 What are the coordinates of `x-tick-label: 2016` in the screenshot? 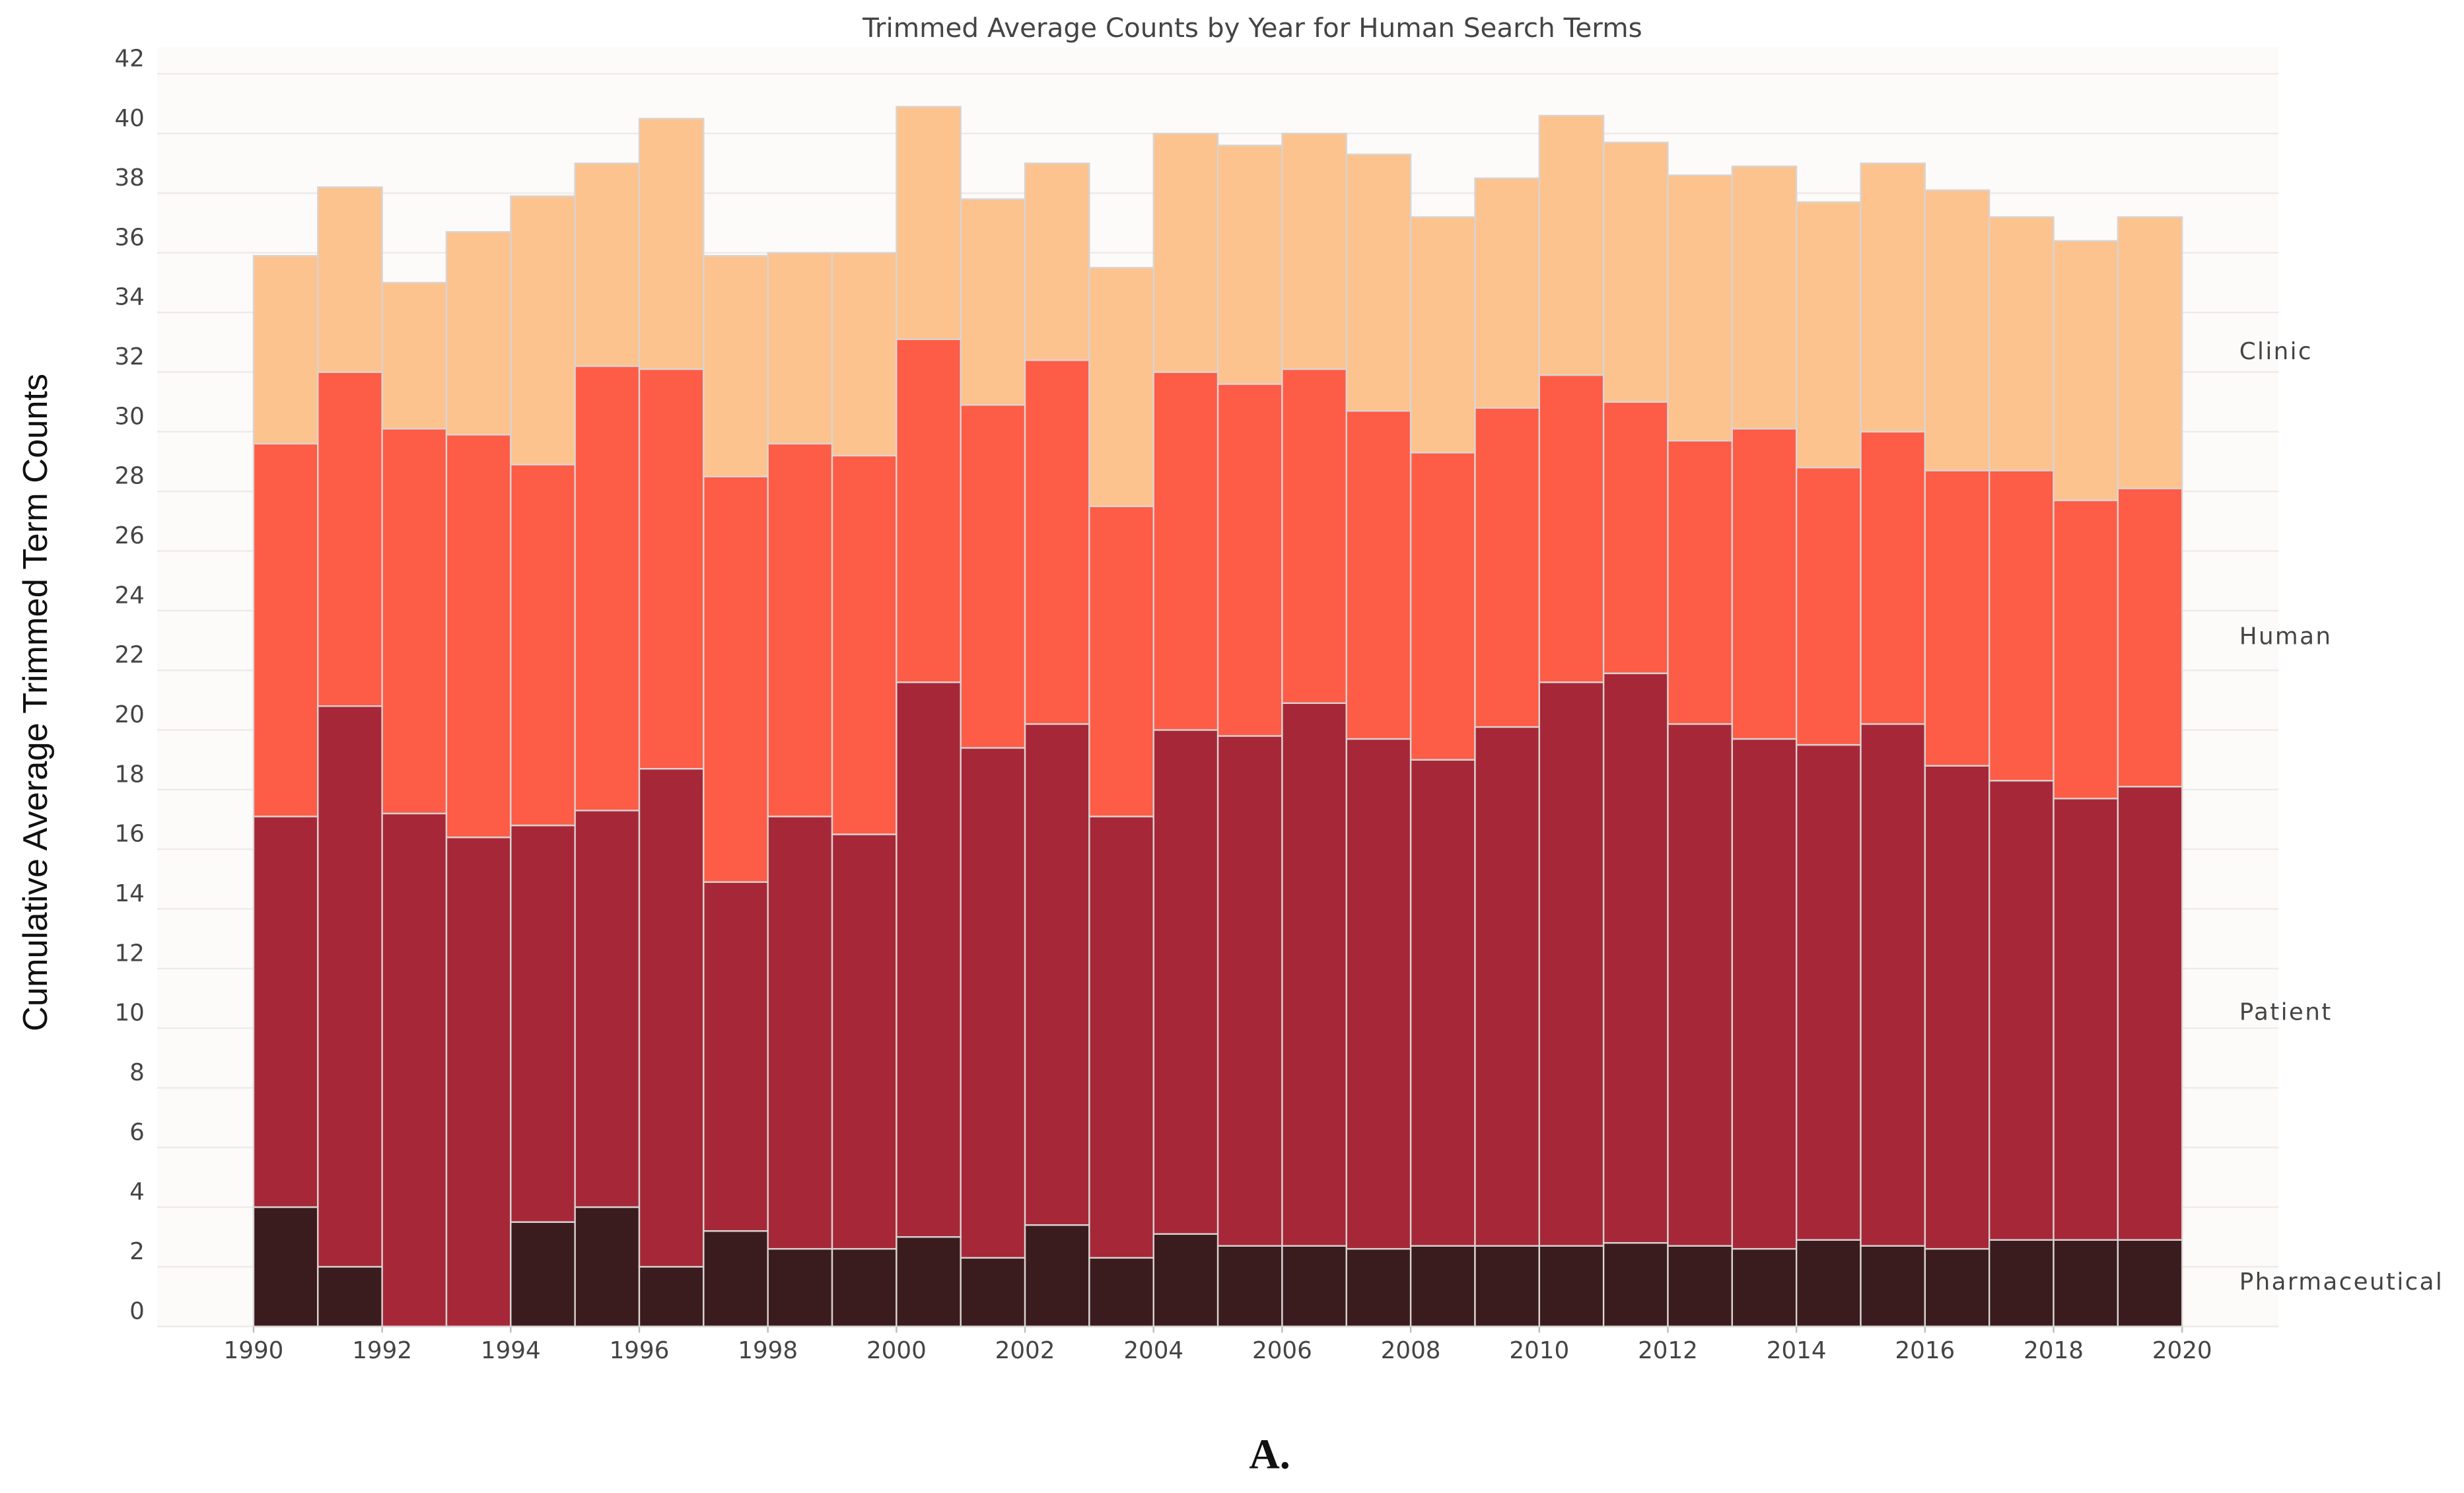 It's located at (1925, 1350).